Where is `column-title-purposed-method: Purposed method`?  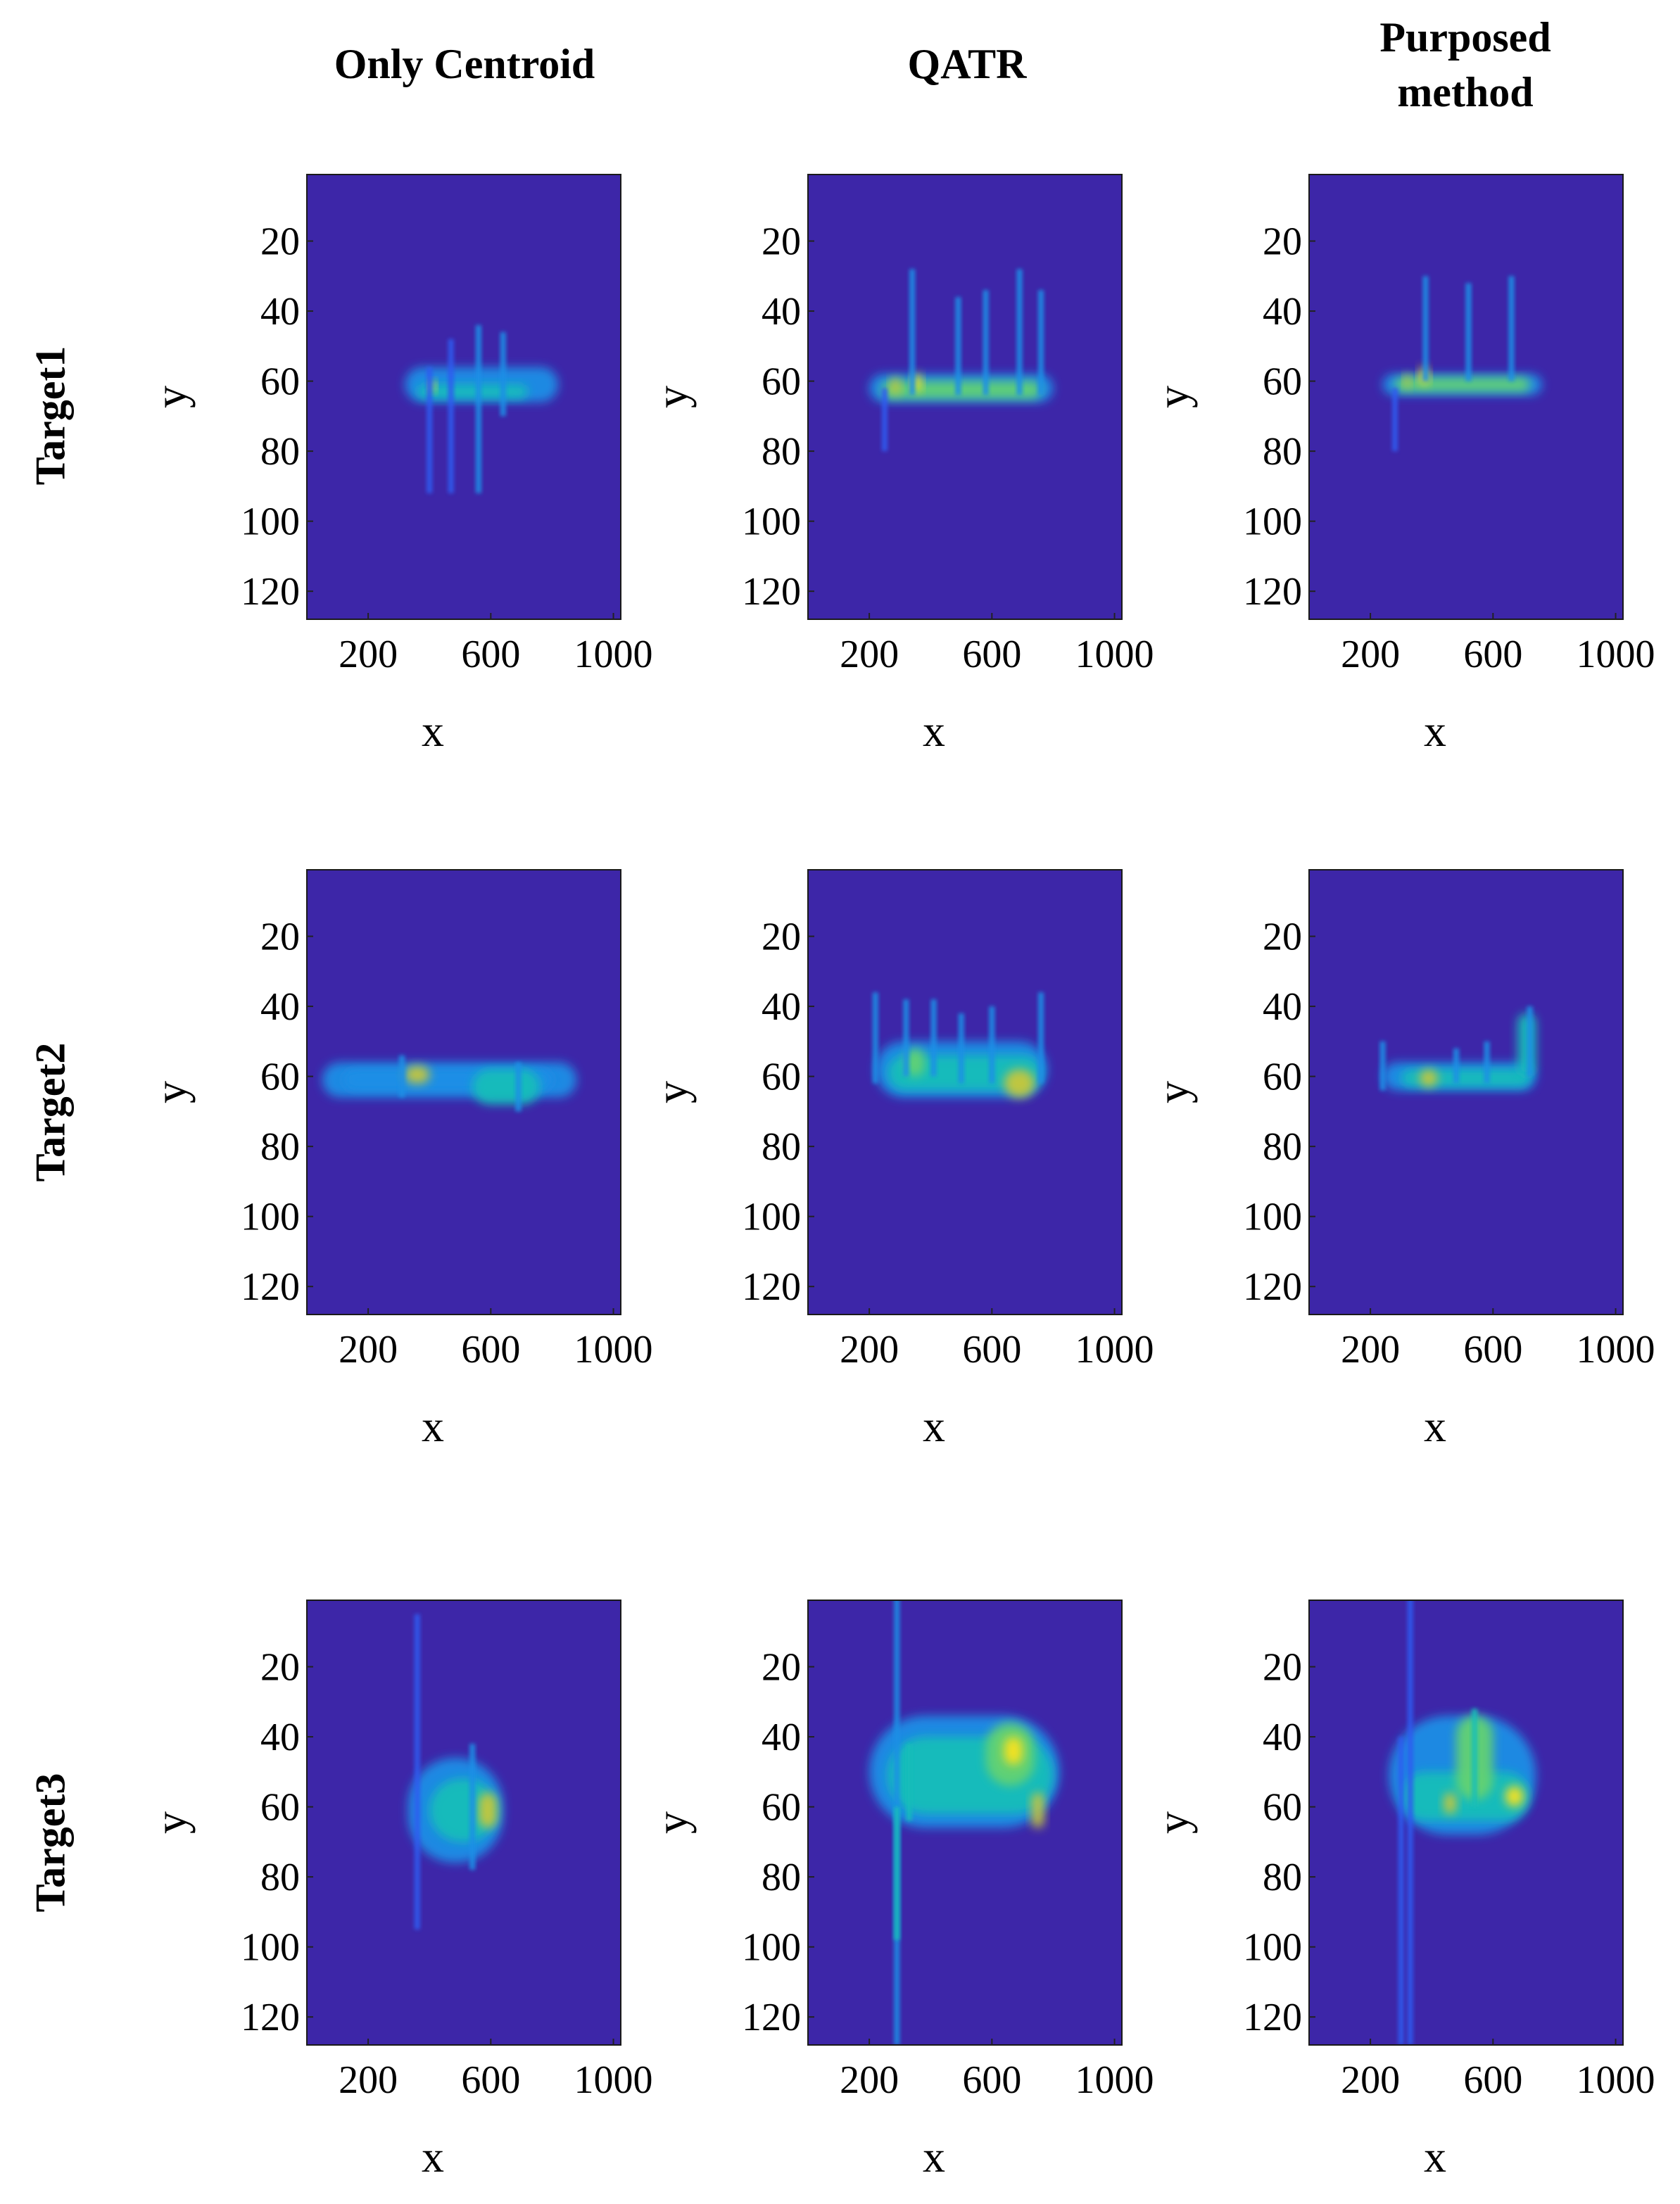
column-title-purposed-method: Purposed method is located at coordinates (1465, 64).